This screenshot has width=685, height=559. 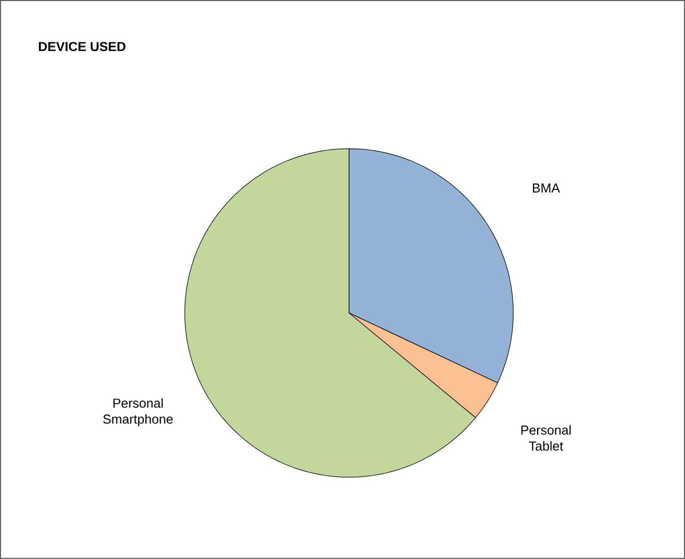 What do you see at coordinates (82, 47) in the screenshot?
I see `chart-title: DEVICE USED` at bounding box center [82, 47].